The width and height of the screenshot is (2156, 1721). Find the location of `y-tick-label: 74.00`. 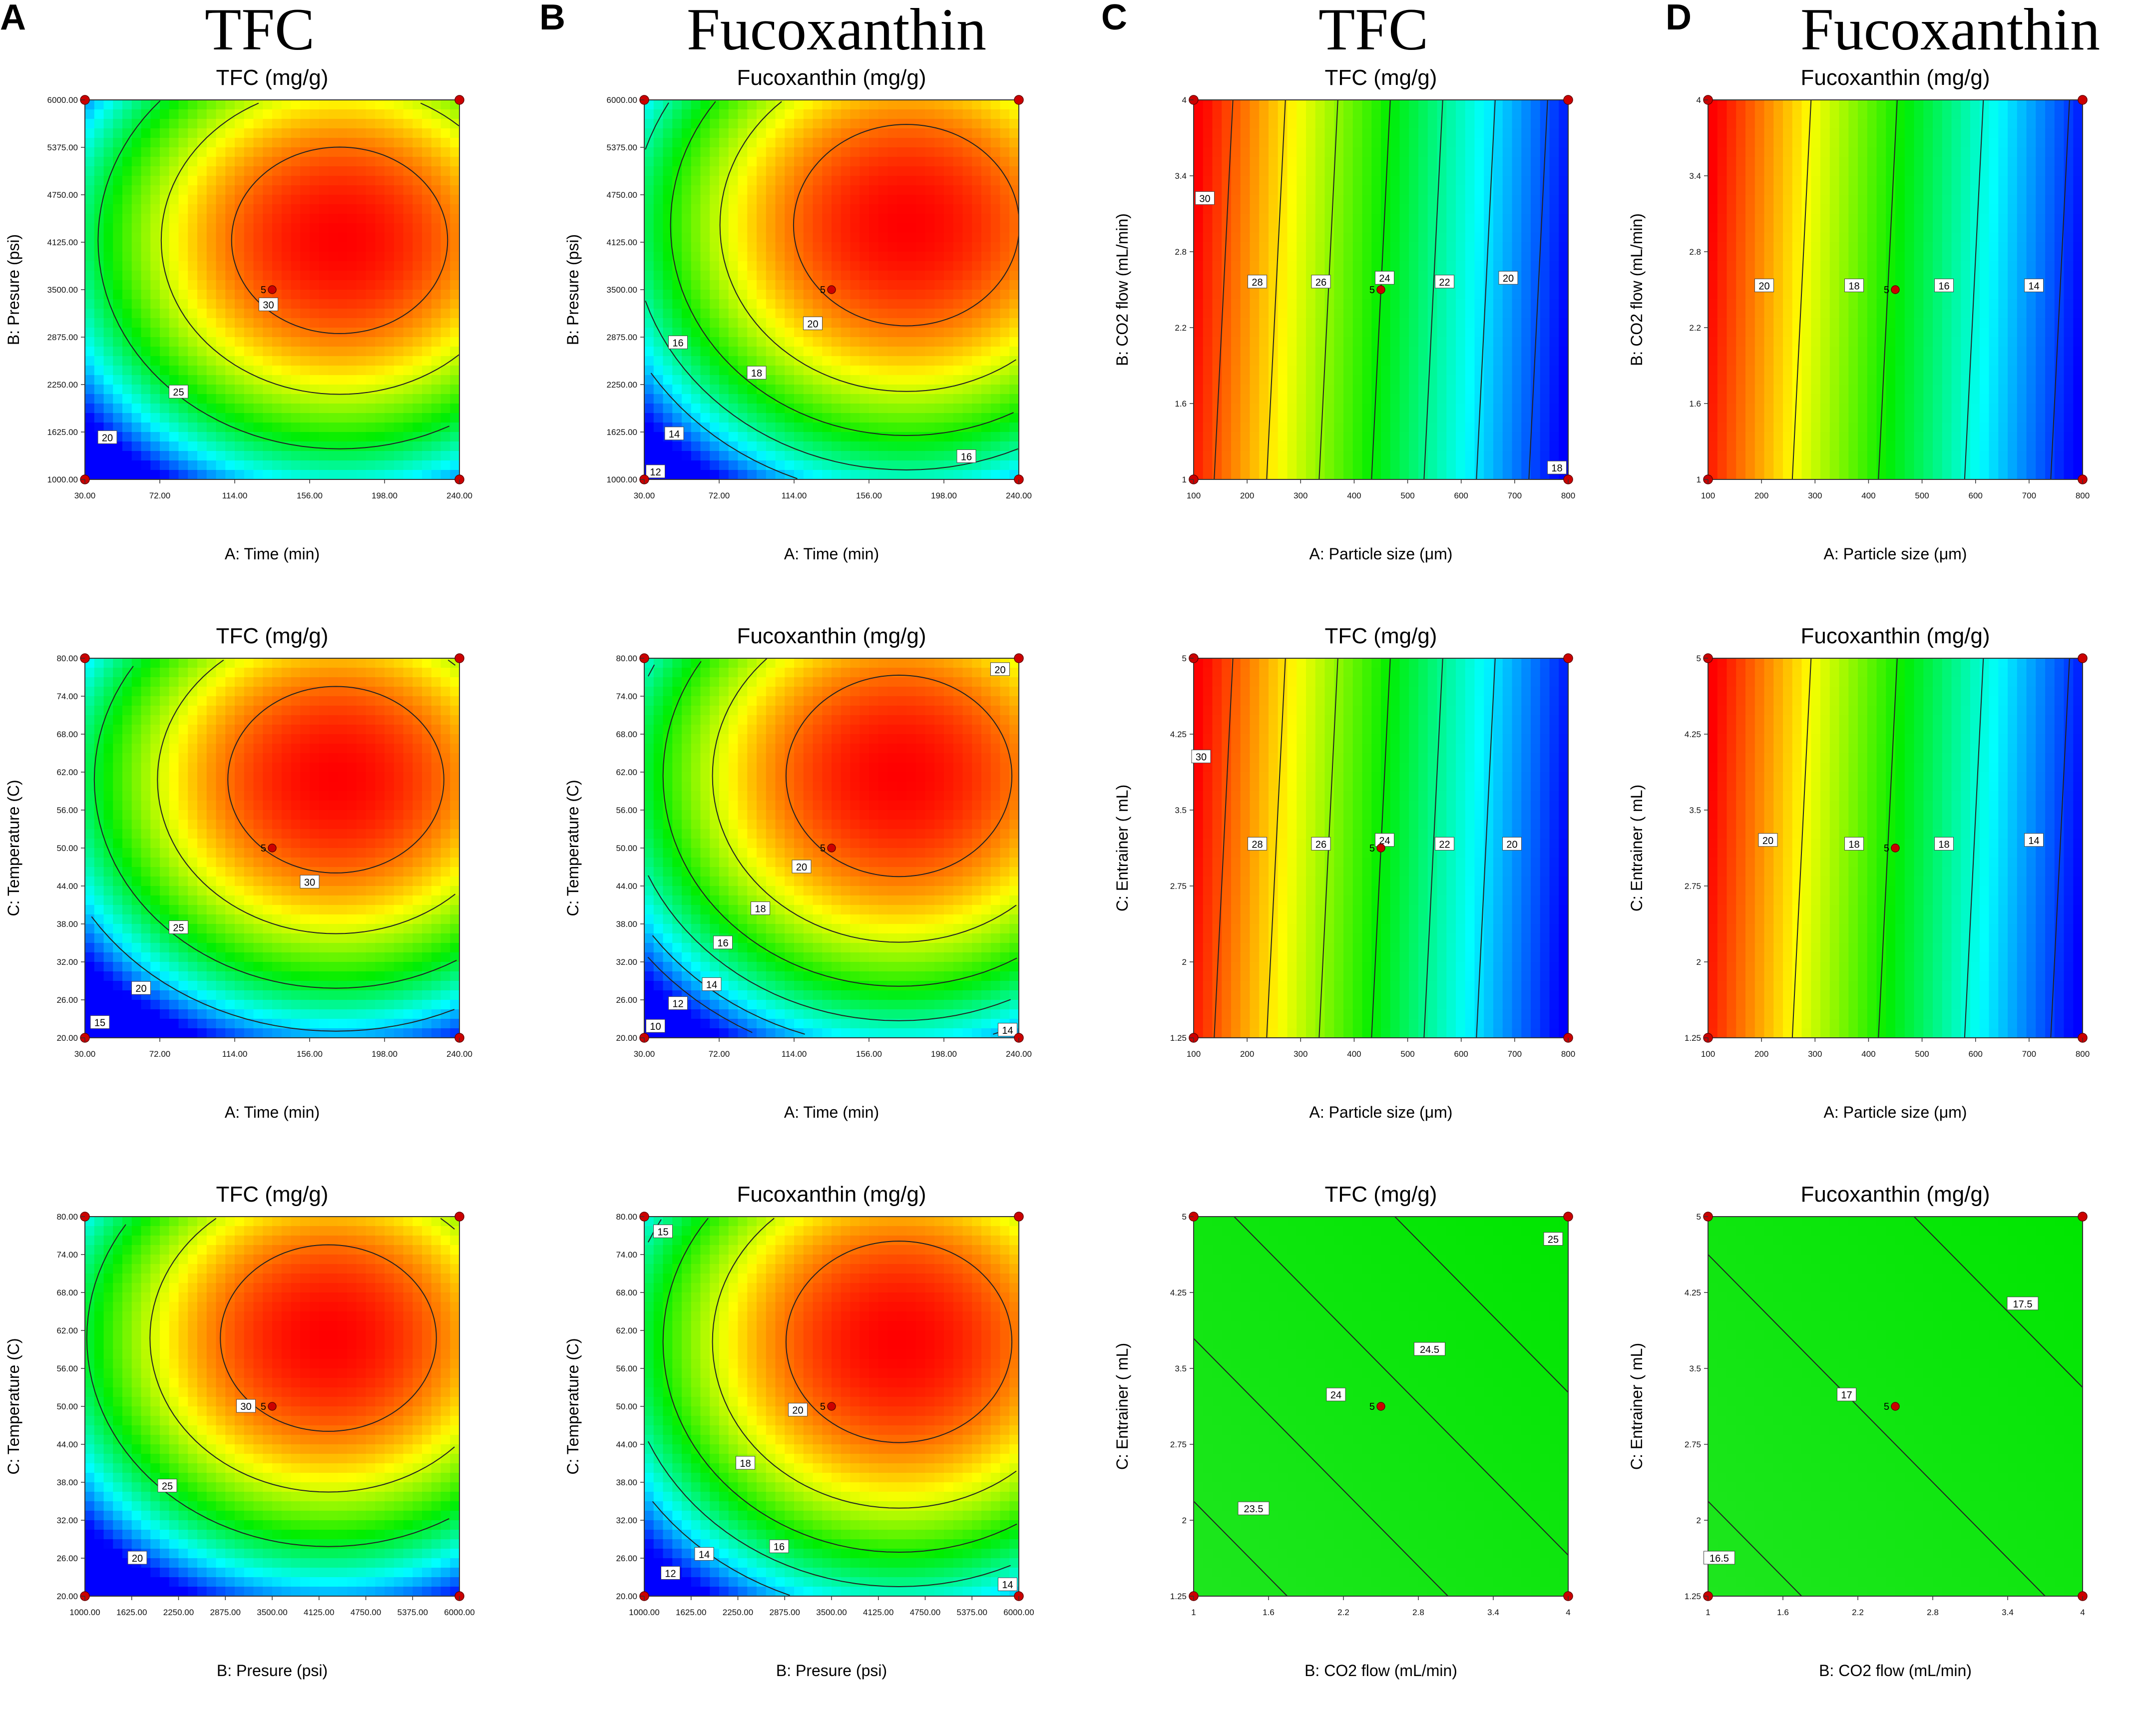

y-tick-label: 74.00 is located at coordinates (67, 696).